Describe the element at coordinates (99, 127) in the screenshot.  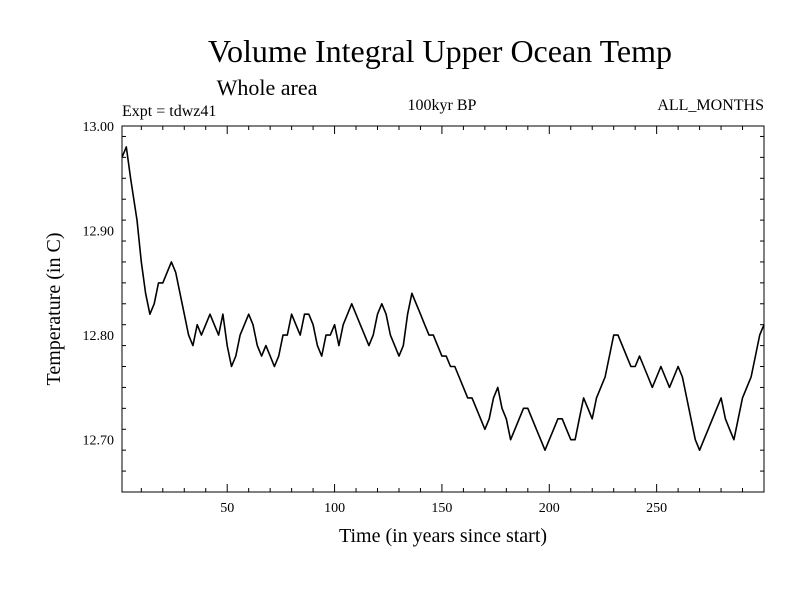
I see `y-tick-label: 13.00` at that location.